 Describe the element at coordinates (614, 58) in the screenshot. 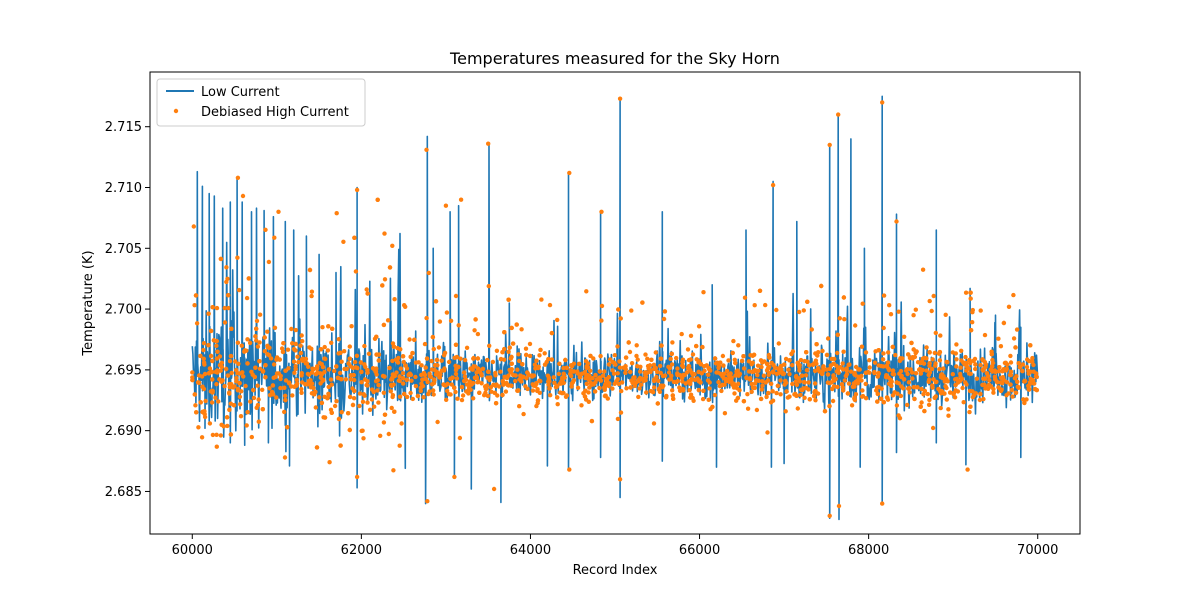

I see `chart-title: Temperatures measured for the Sky Horn` at that location.